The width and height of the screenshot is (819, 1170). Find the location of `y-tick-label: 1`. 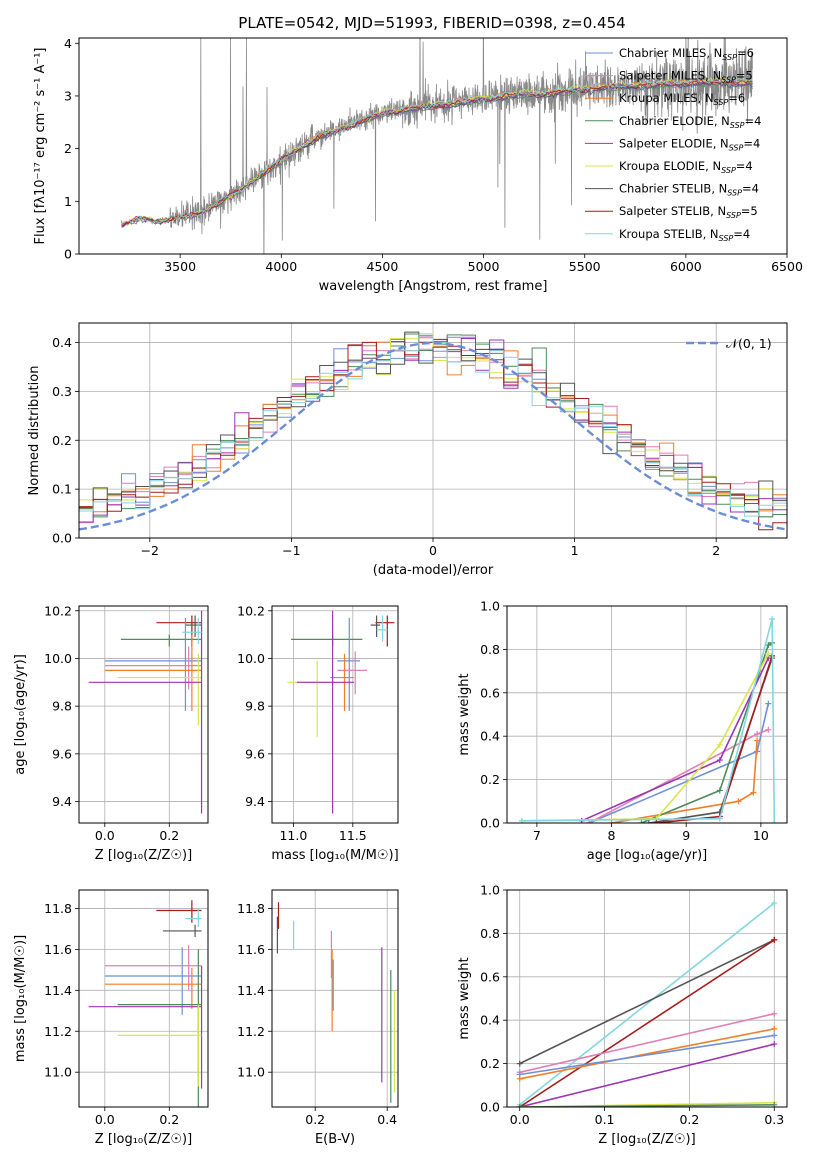

y-tick-label: 1 is located at coordinates (68, 201).